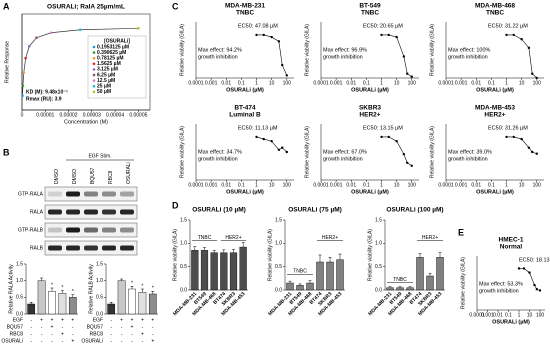 The image size is (550, 352). What do you see at coordinates (245, 115) in the screenshot?
I see `chart-subtitle: Luminal B` at bounding box center [245, 115].